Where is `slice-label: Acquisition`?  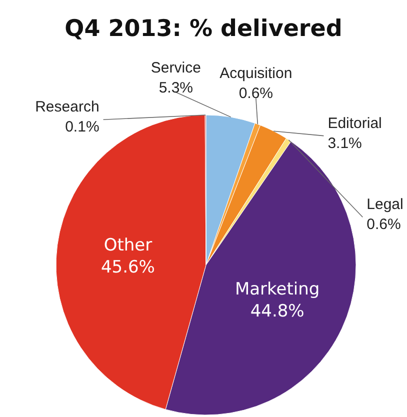
slice-label: Acquisition is located at coordinates (256, 73).